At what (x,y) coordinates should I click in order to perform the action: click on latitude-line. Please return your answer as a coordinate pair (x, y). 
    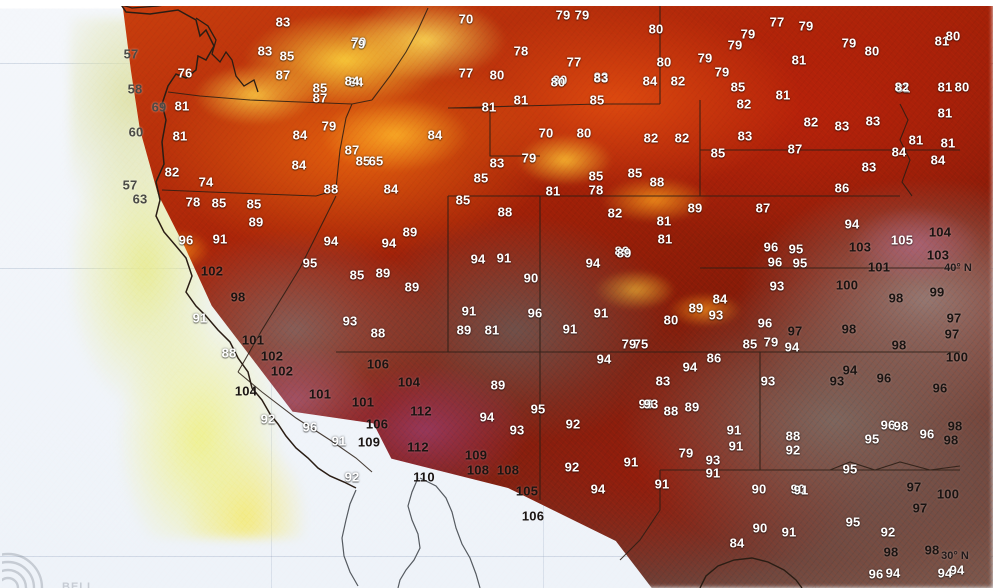
    Looking at the image, I should click on (496, 556).